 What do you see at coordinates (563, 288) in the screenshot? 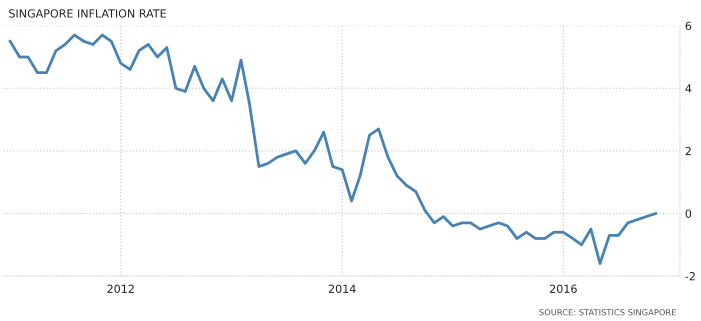
I see `x-tick-label: 2016` at bounding box center [563, 288].